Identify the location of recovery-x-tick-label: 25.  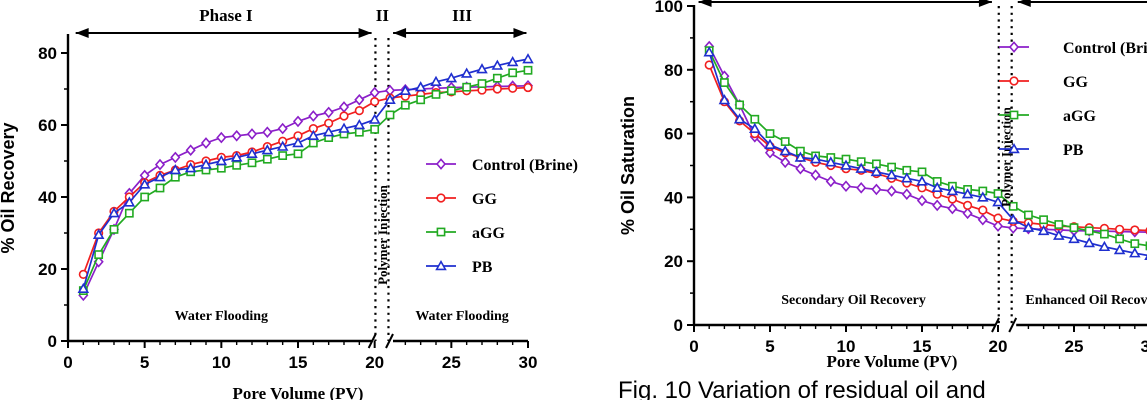
(451, 362).